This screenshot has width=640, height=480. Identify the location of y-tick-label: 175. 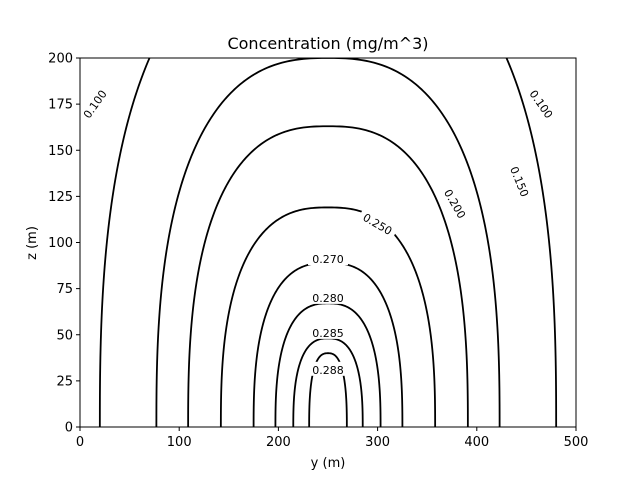
(60, 105).